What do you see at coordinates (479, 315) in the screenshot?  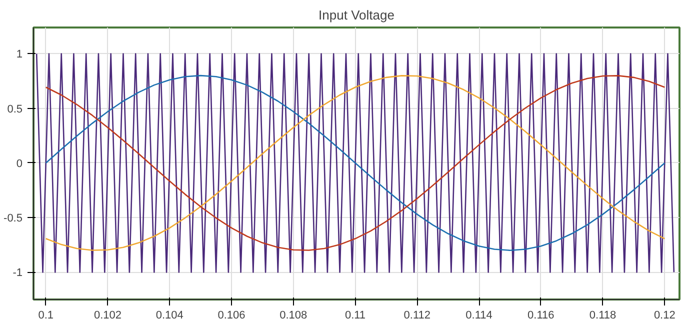 I see `x-tick-label: 0.114` at bounding box center [479, 315].